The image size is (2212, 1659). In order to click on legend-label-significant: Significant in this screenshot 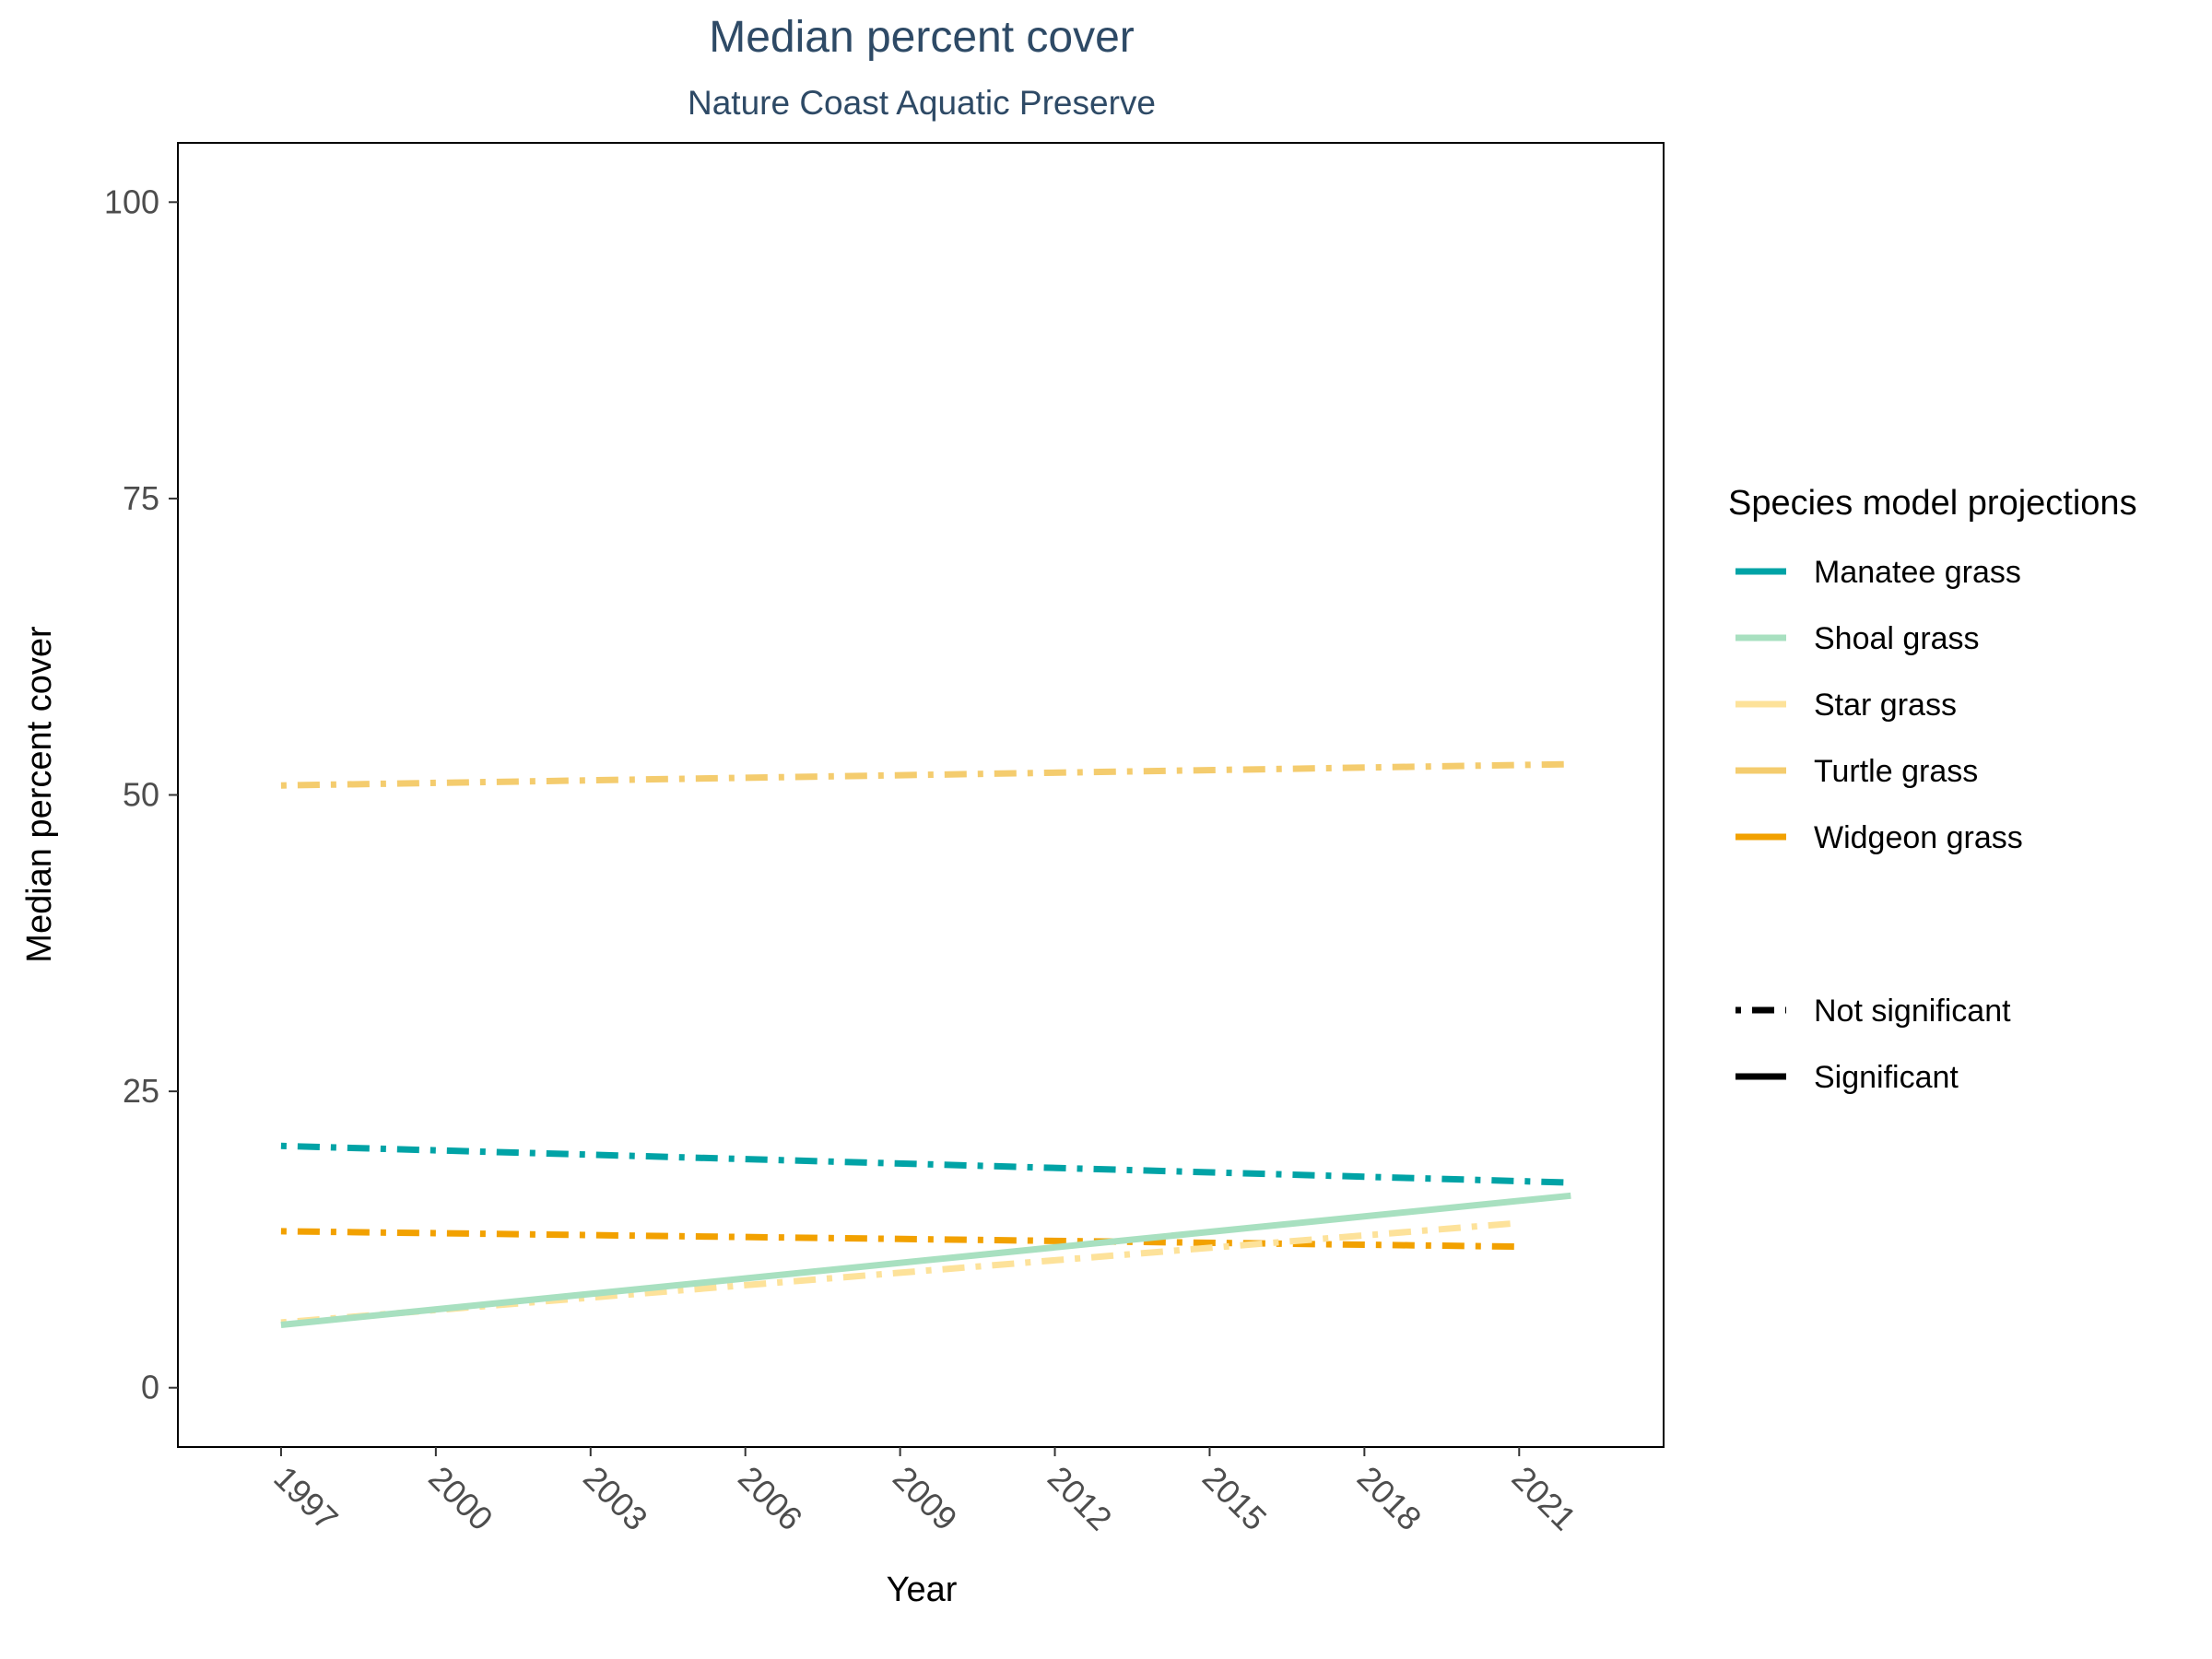, I will do `click(1886, 1077)`.